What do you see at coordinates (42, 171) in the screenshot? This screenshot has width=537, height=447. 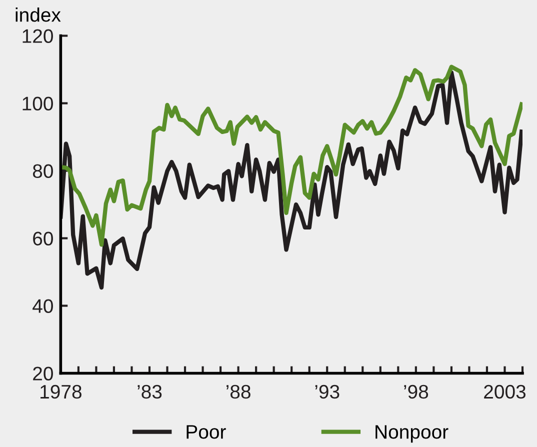 I see `y-tick-label: 80` at bounding box center [42, 171].